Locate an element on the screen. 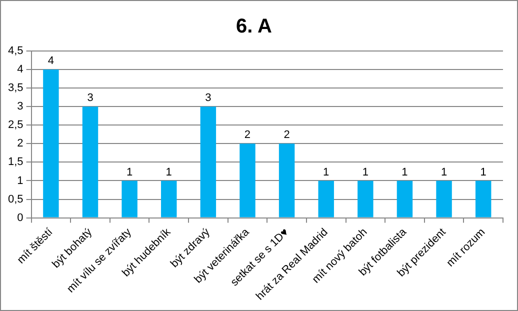 The image size is (518, 311). y-tick-label: 4 is located at coordinates (20, 70).